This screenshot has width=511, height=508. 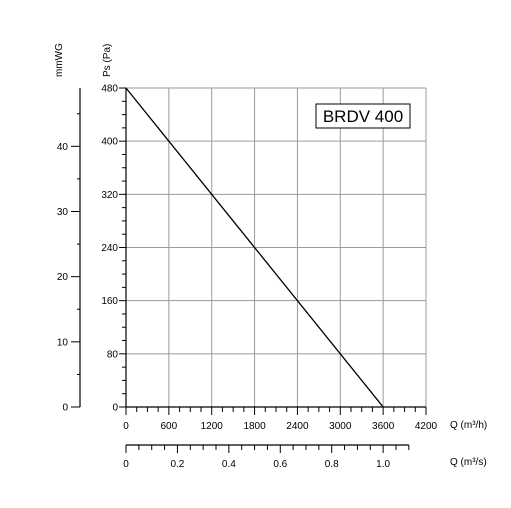 What do you see at coordinates (297, 426) in the screenshot?
I see `x-primary-tick-label: 2400` at bounding box center [297, 426].